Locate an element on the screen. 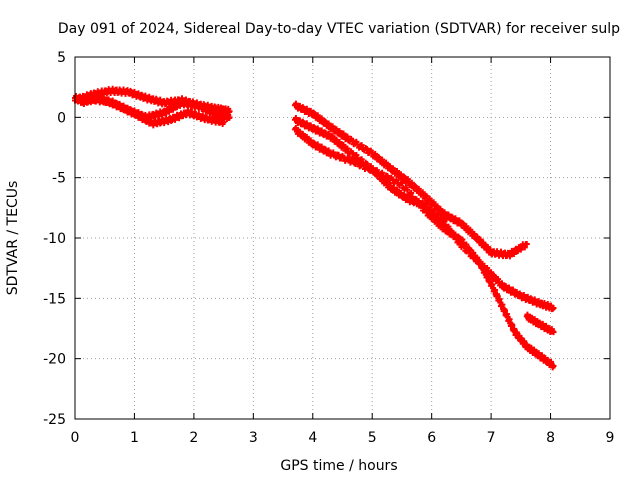  x-tick-label: 4 is located at coordinates (312, 438).